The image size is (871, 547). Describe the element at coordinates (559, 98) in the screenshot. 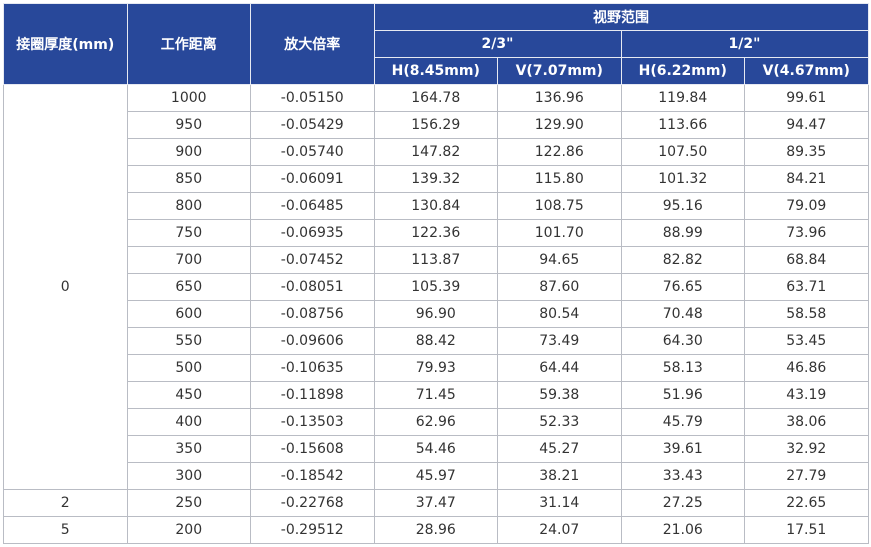

I see `data-cell: 136.96` at that location.